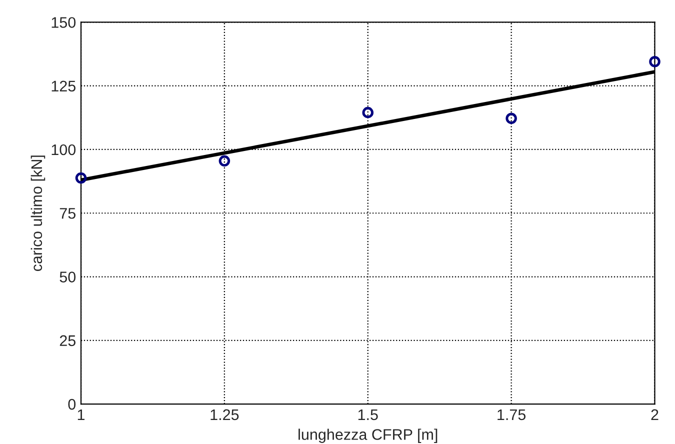 The image size is (675, 444). Describe the element at coordinates (368, 414) in the screenshot. I see `x-tick-label: 1.5` at that location.